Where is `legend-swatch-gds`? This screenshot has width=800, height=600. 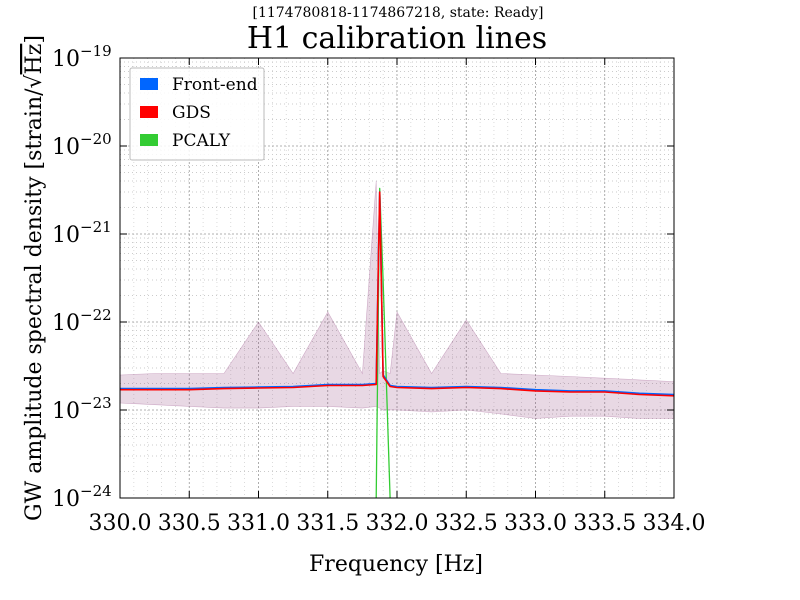
legend-swatch-gds is located at coordinates (149, 112).